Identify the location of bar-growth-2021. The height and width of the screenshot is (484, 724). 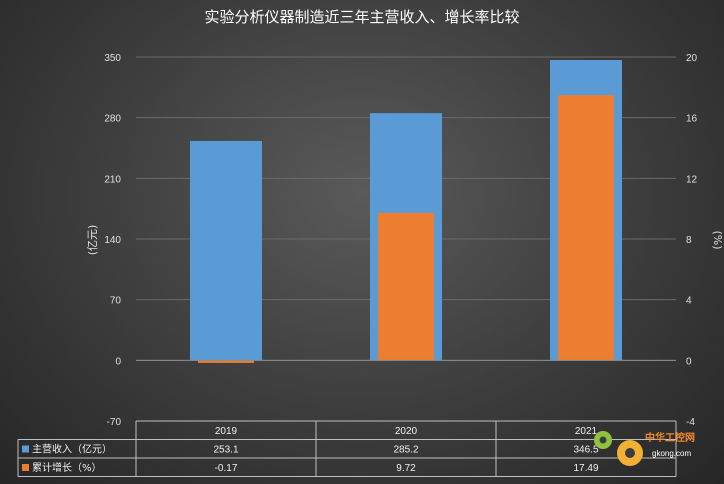
(586, 228).